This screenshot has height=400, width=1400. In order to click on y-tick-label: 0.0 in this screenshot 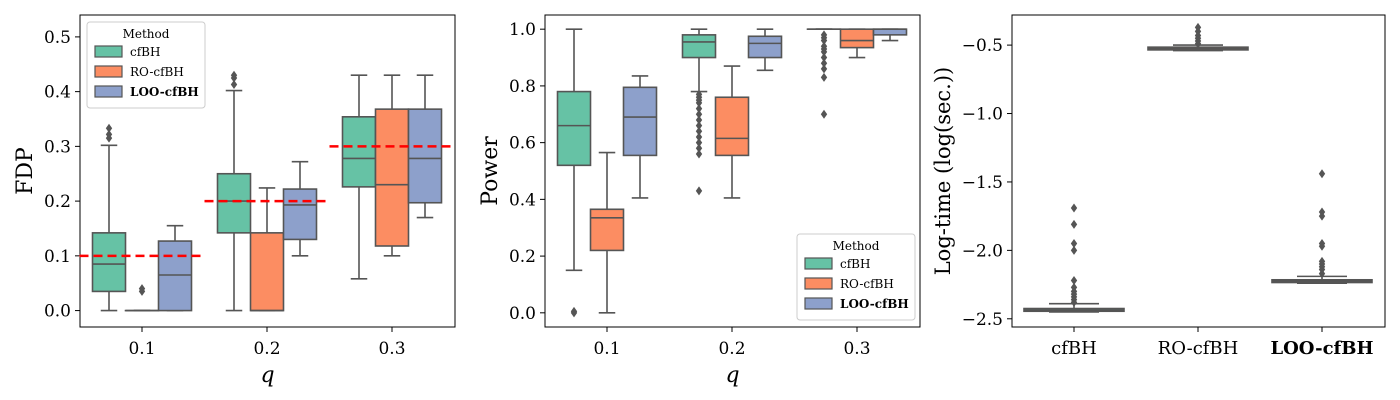, I will do `click(522, 314)`.